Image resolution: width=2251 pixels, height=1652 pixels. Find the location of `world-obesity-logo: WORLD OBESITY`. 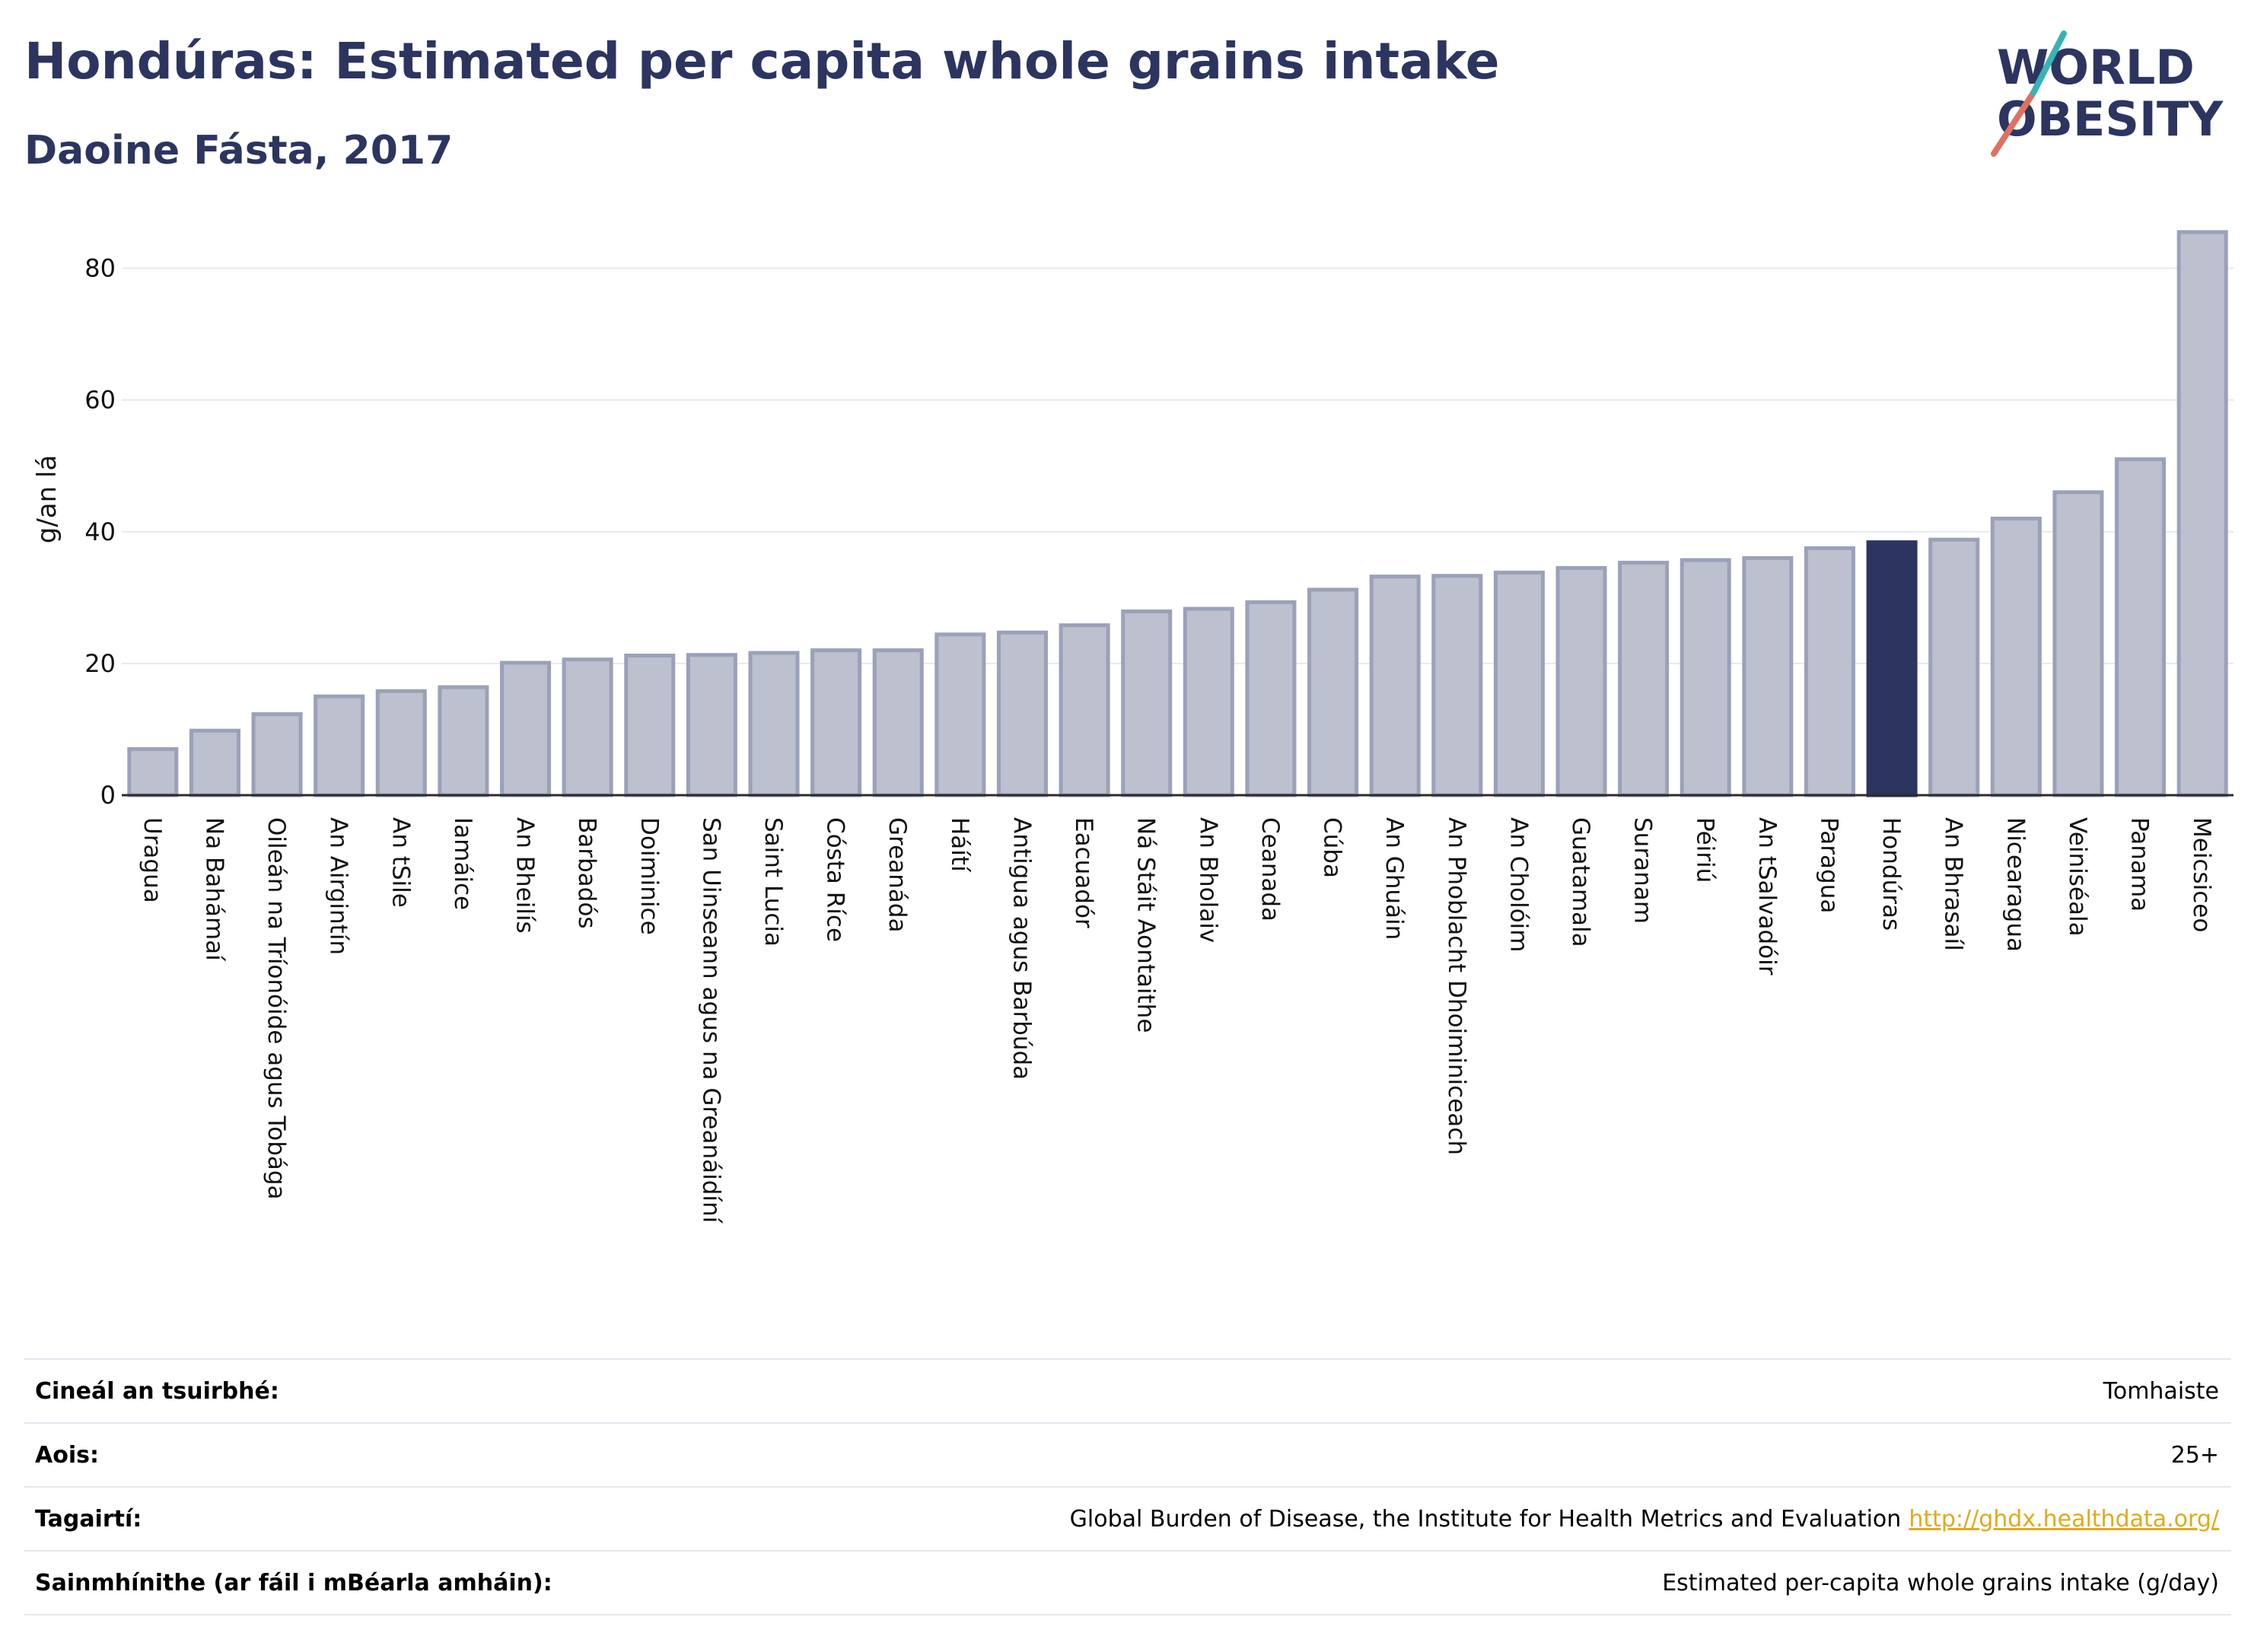

world-obesity-logo: WORLD OBESITY is located at coordinates (2107, 93).